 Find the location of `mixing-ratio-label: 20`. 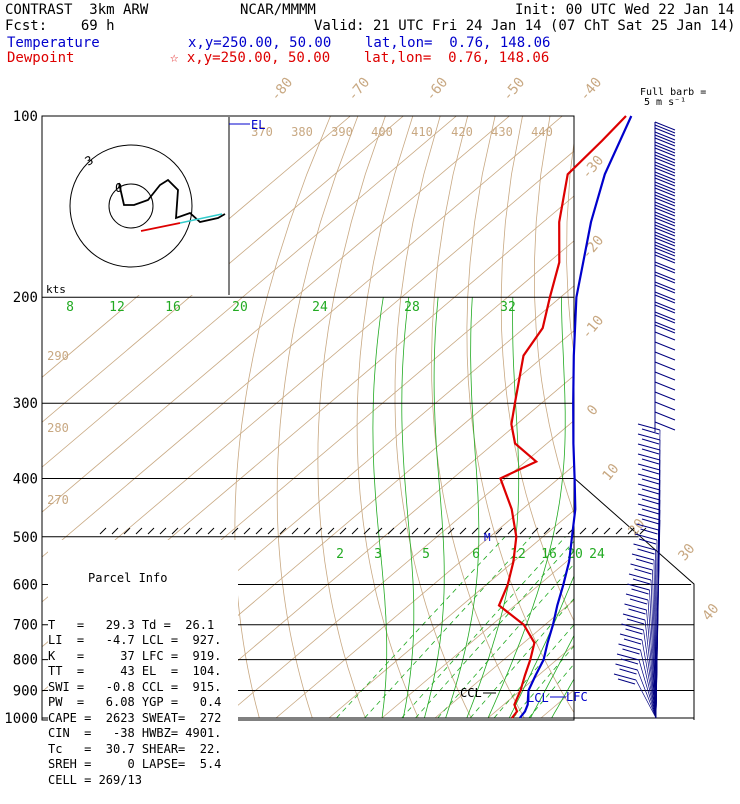

mixing-ratio-label: 20 is located at coordinates (240, 307).